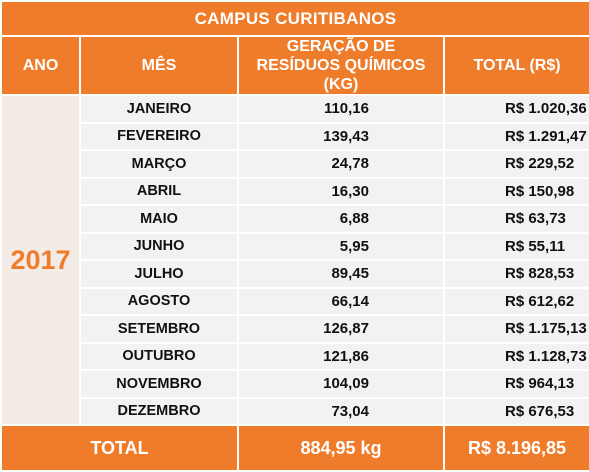  I want to click on kg-cell: 121,86, so click(341, 356).